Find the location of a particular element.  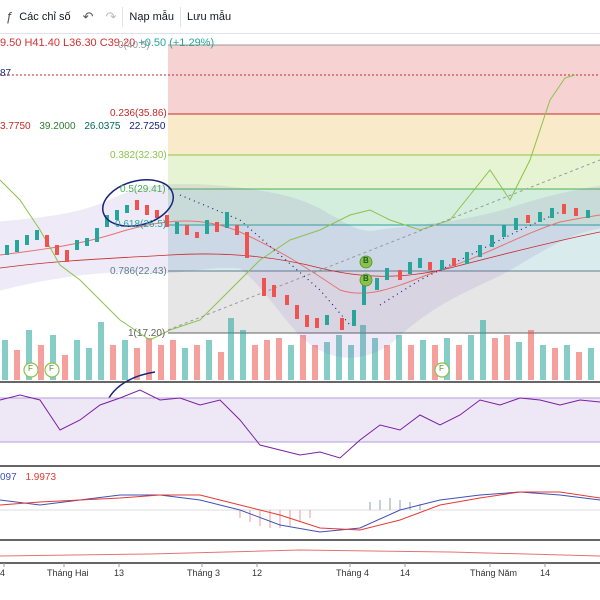

indicators-label: Các chỉ số is located at coordinates (45, 16).